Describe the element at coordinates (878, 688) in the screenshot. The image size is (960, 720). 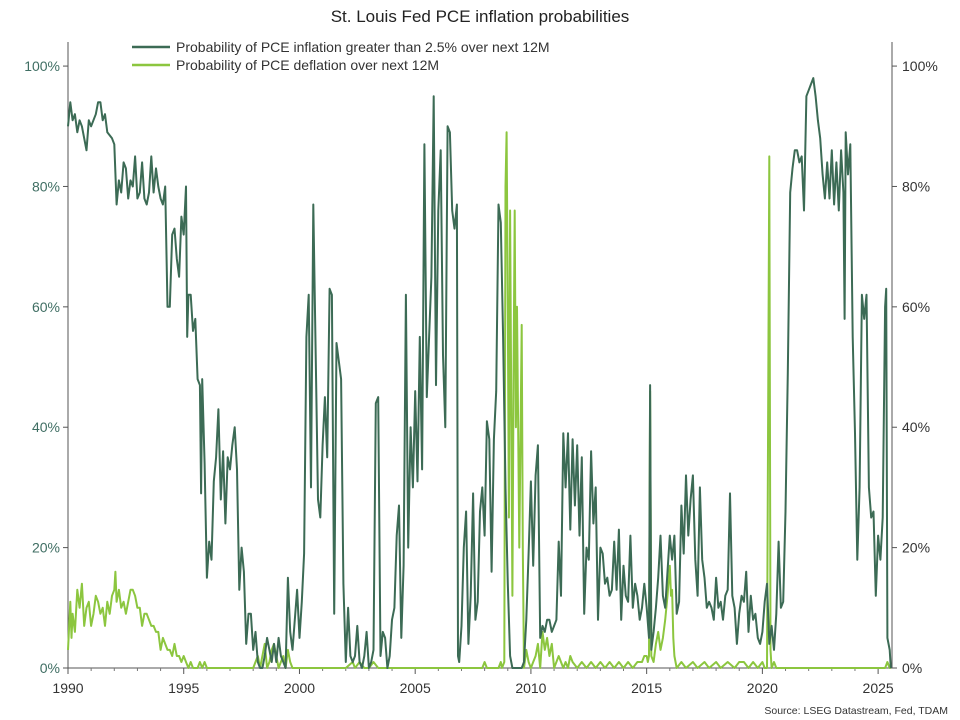
I see `x-tick-label: 2025` at that location.